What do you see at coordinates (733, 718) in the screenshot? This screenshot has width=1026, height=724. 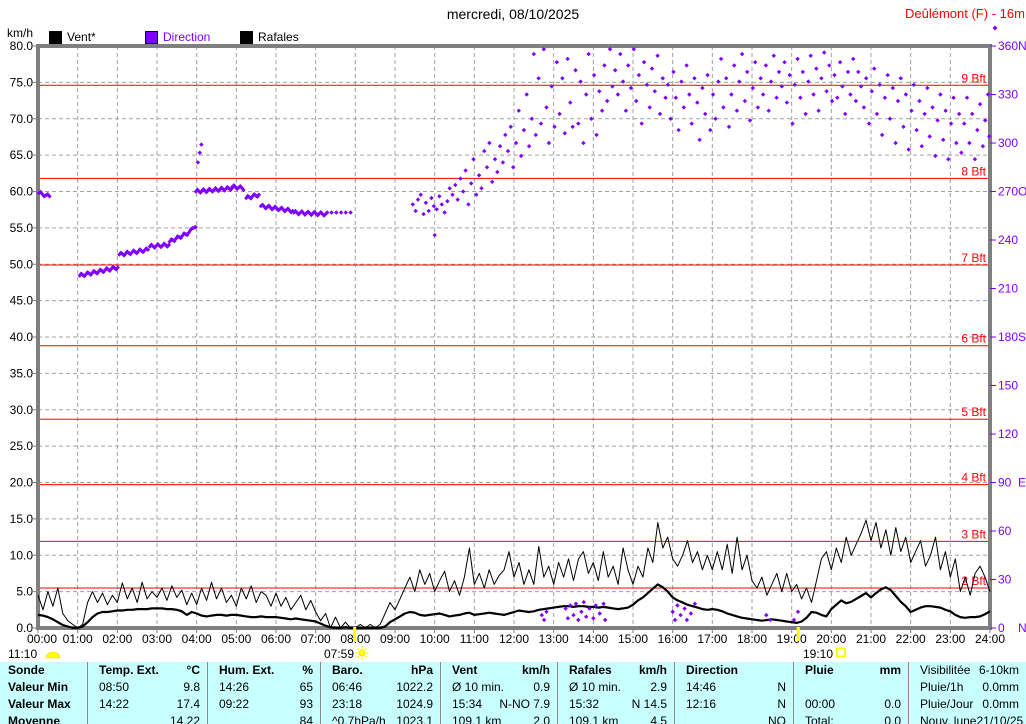 I see `stats-direction-row-2: NO` at bounding box center [733, 718].